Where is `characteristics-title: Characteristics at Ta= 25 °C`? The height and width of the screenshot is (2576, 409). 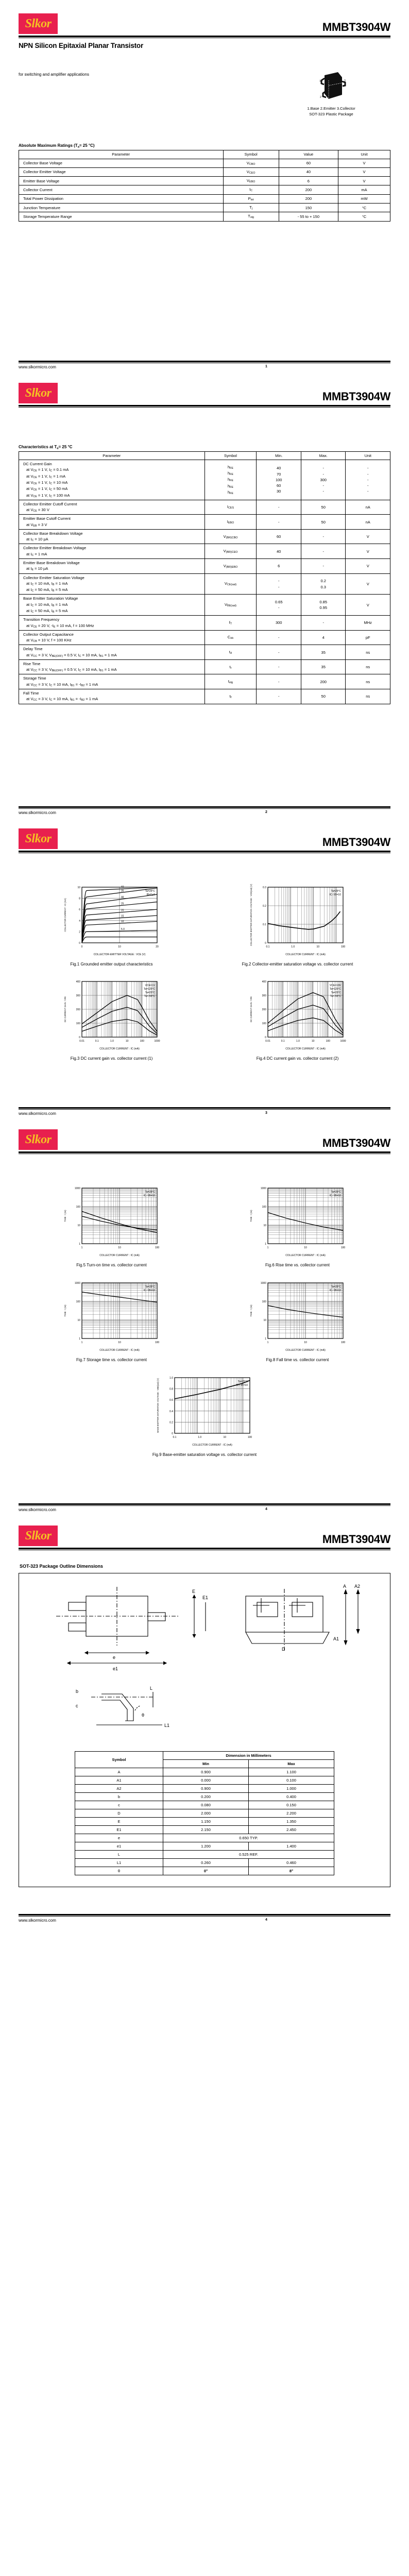 characteristics-title: Characteristics at Ta= 25 °C is located at coordinates (46, 447).